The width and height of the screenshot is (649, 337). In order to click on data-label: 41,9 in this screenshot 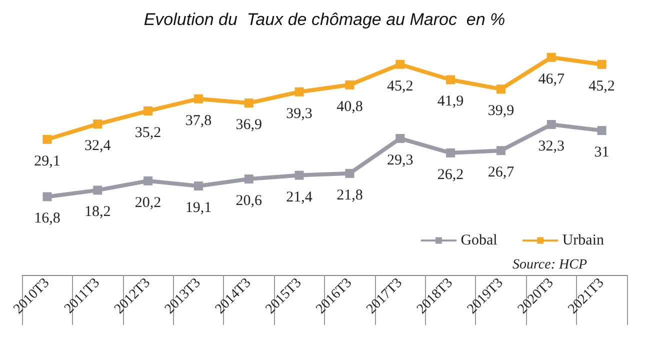, I will do `click(450, 102)`.